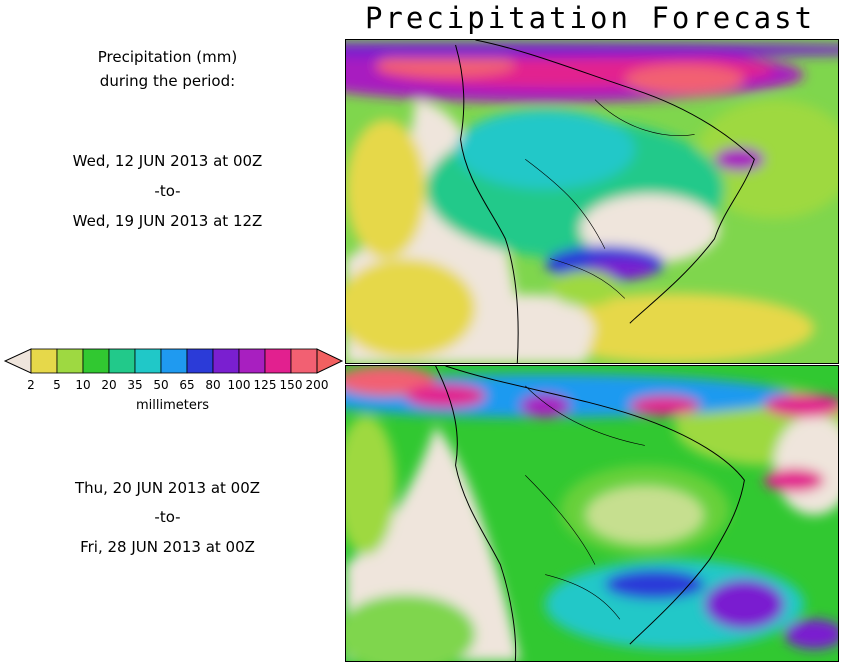  What do you see at coordinates (172, 405) in the screenshot?
I see `colorbar-units: millimeters` at bounding box center [172, 405].